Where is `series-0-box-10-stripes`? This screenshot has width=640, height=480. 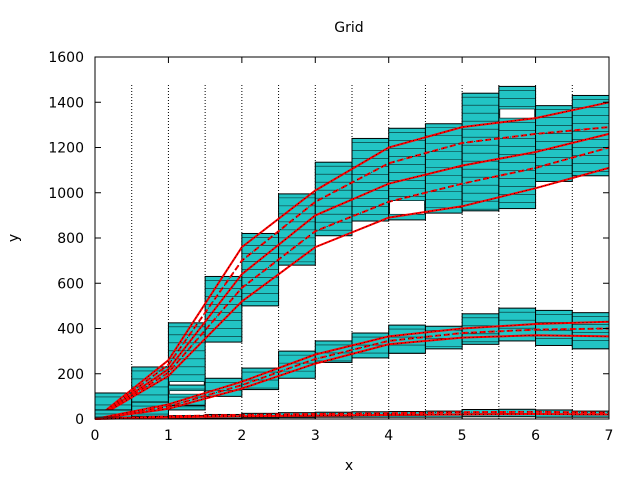 series-0-box-10-stripes is located at coordinates (480, 153).